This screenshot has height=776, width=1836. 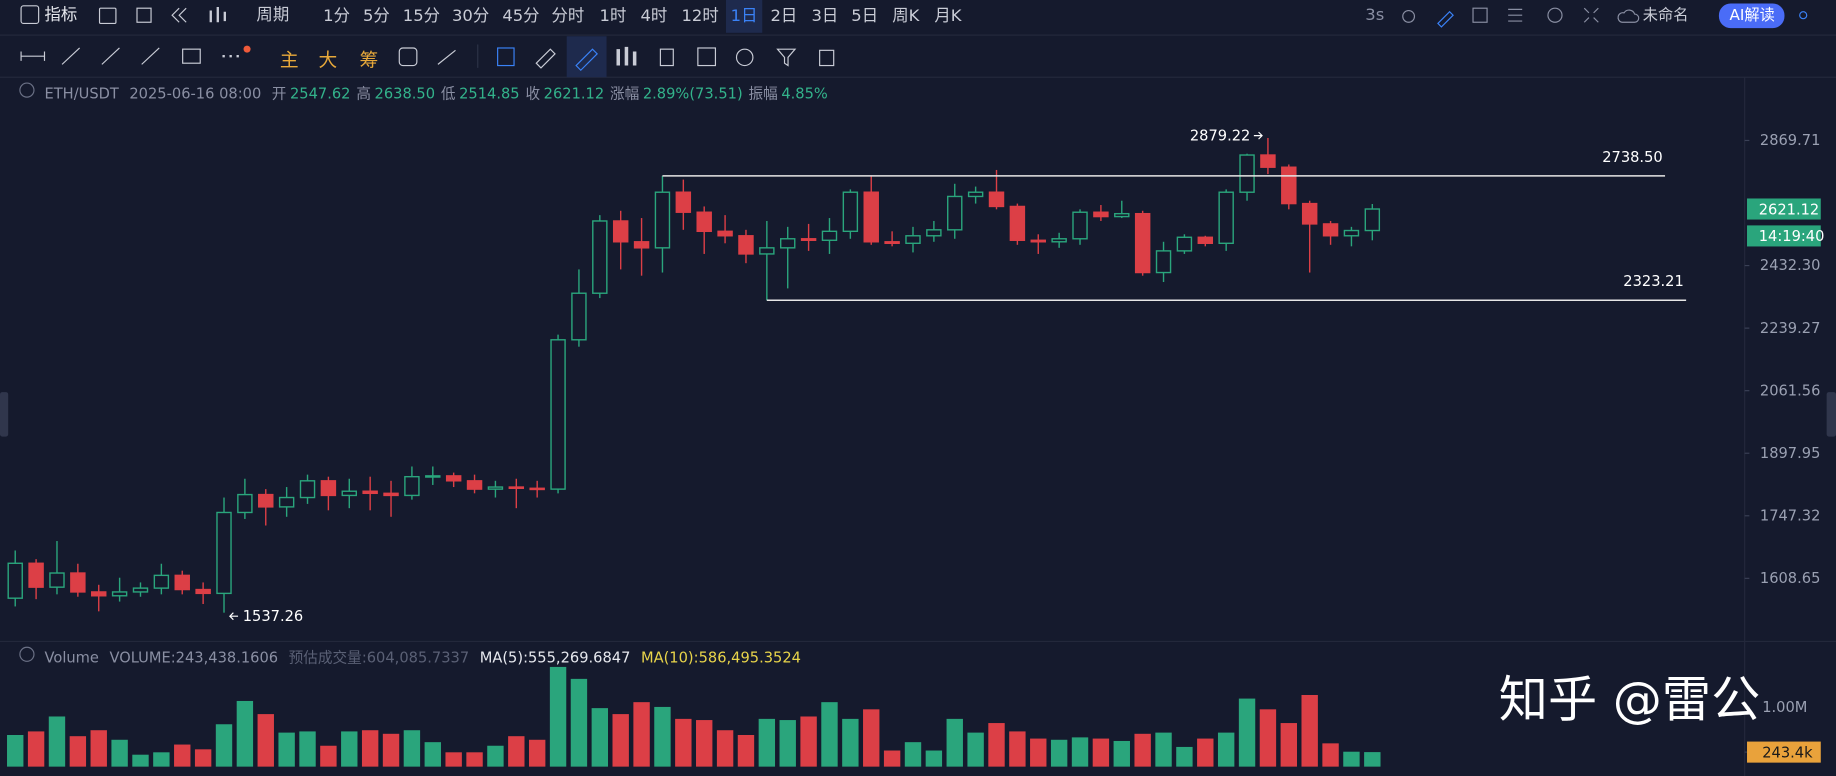 I want to click on interval-button: 5分, so click(x=376, y=16).